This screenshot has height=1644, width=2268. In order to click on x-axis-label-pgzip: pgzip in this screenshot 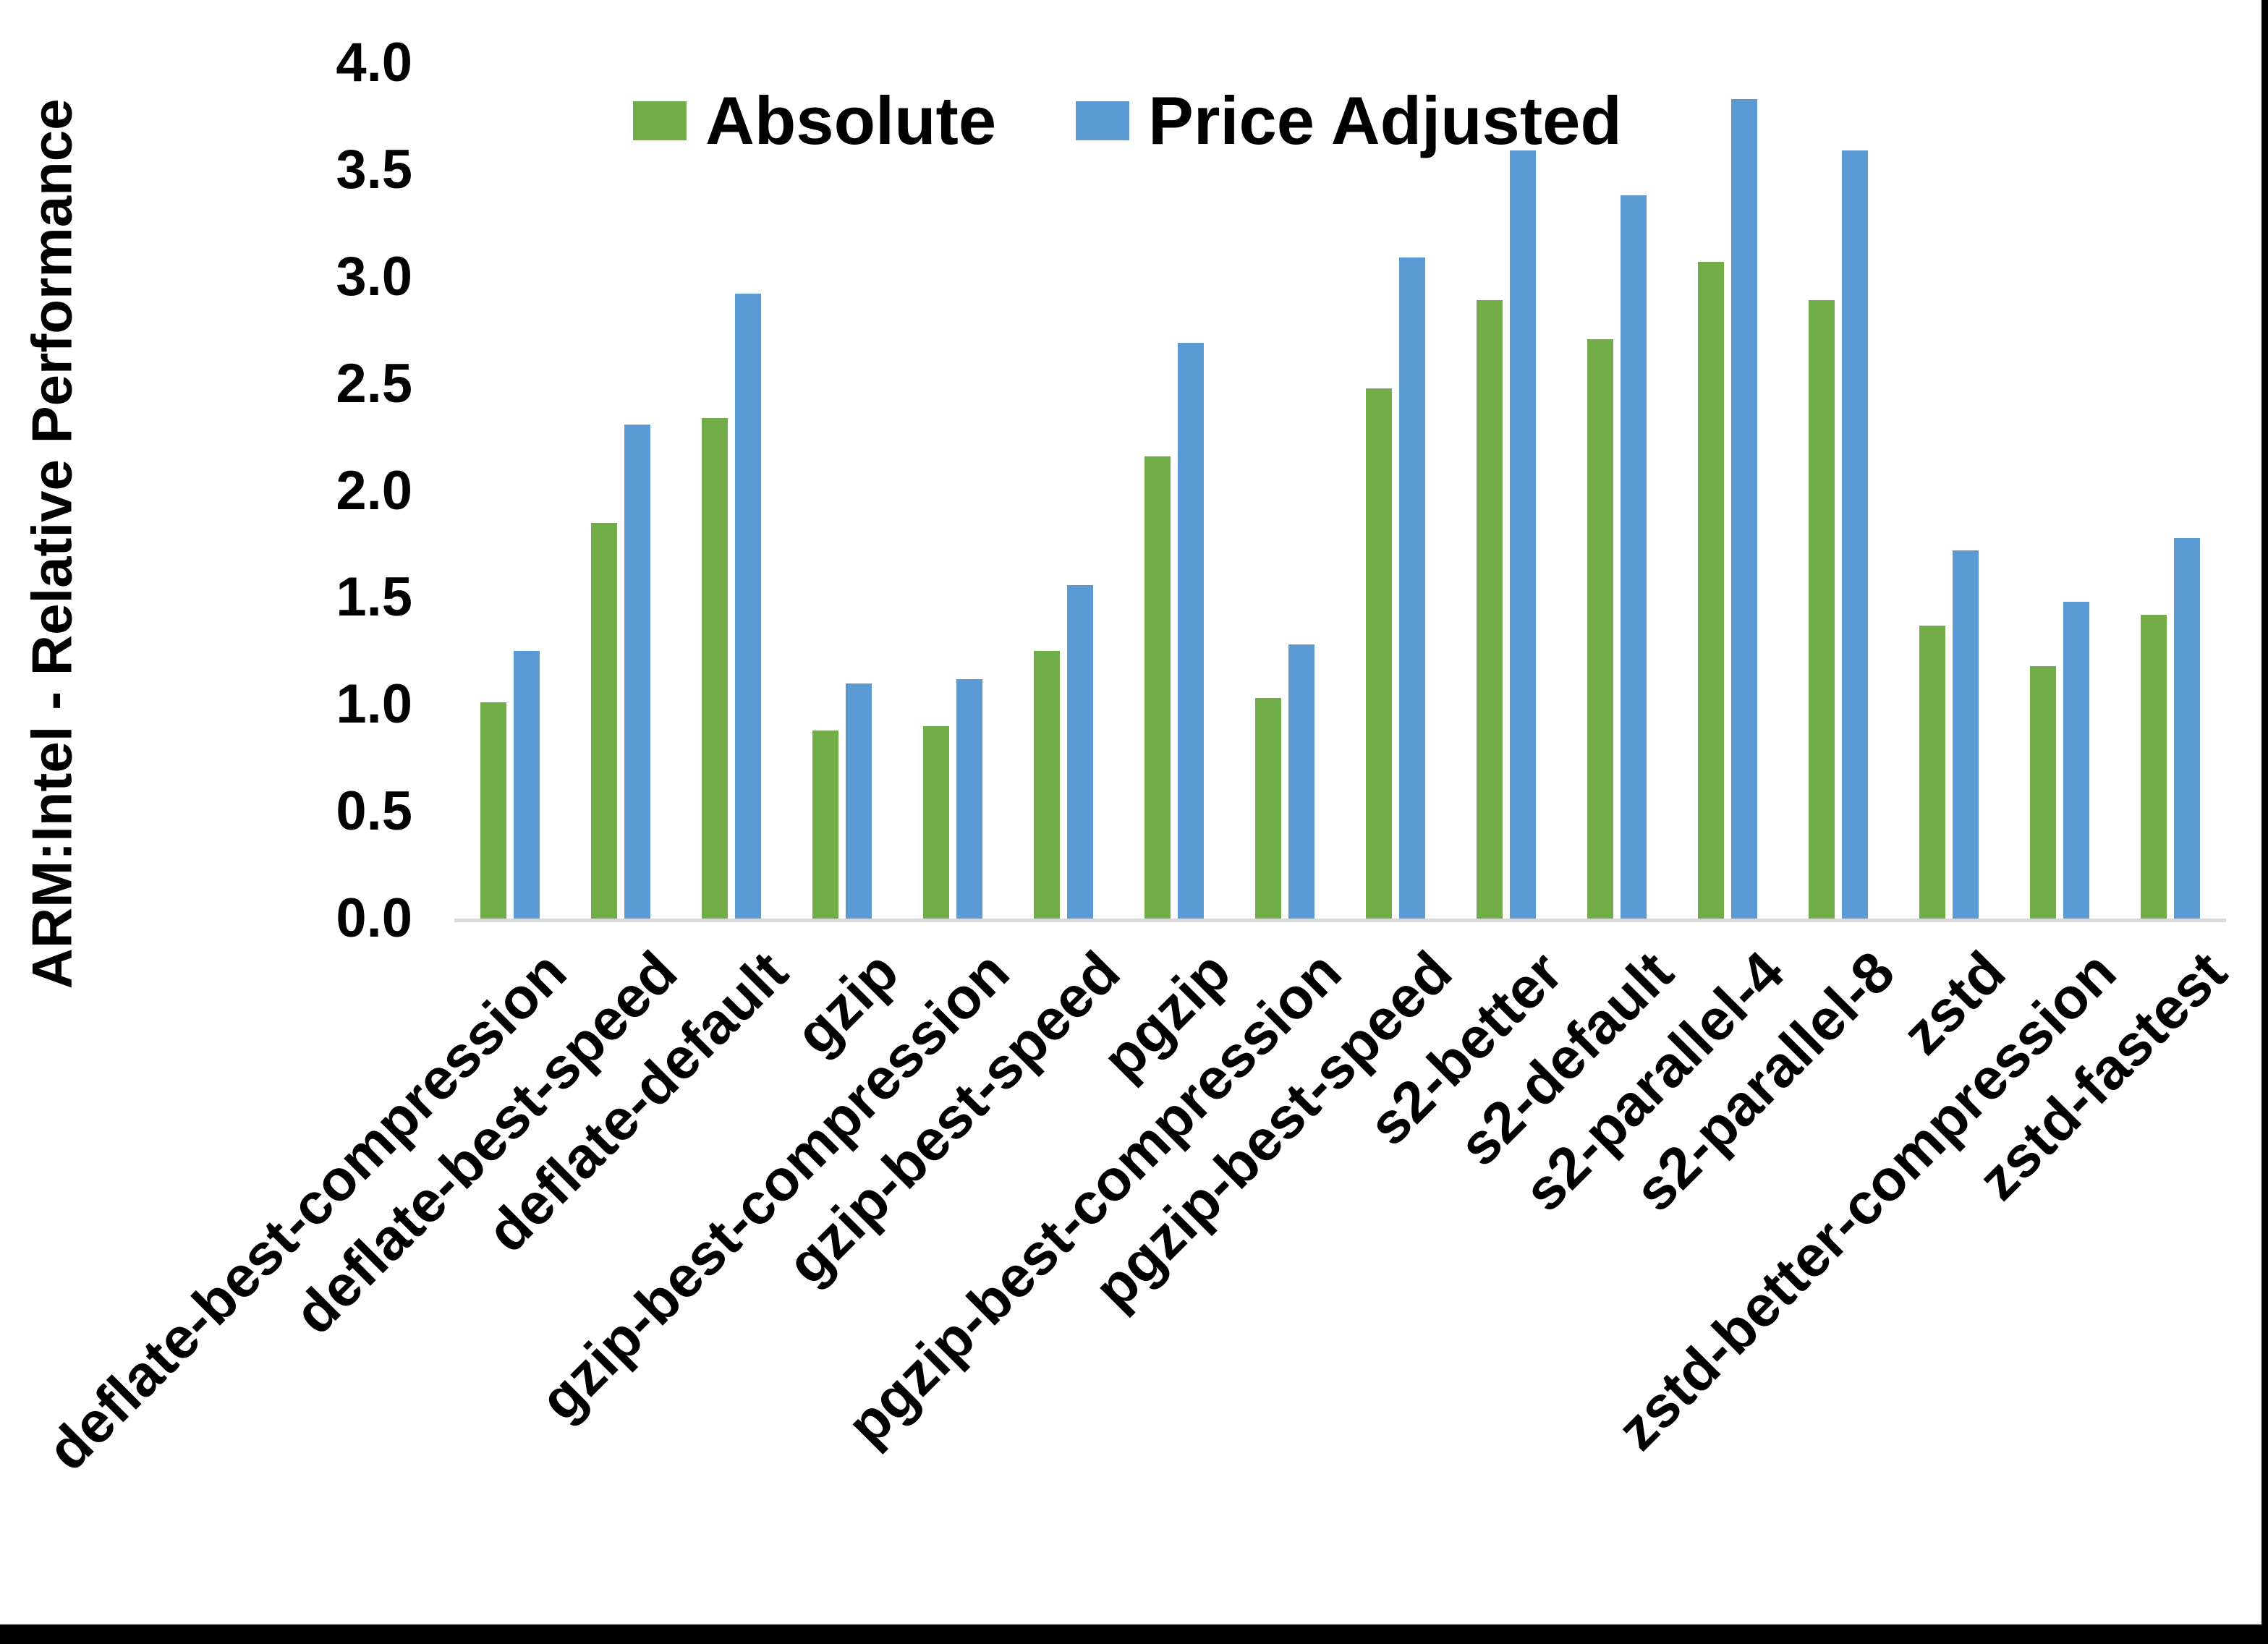, I will do `click(1166, 1015)`.